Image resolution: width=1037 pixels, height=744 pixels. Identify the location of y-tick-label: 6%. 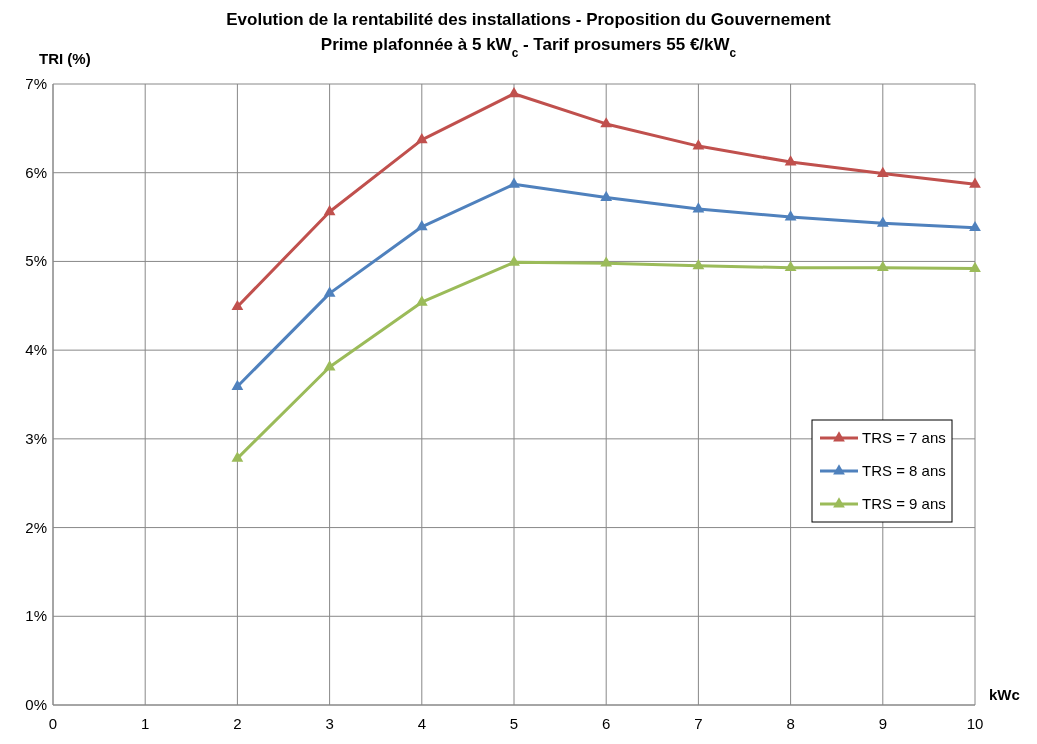
(36, 172).